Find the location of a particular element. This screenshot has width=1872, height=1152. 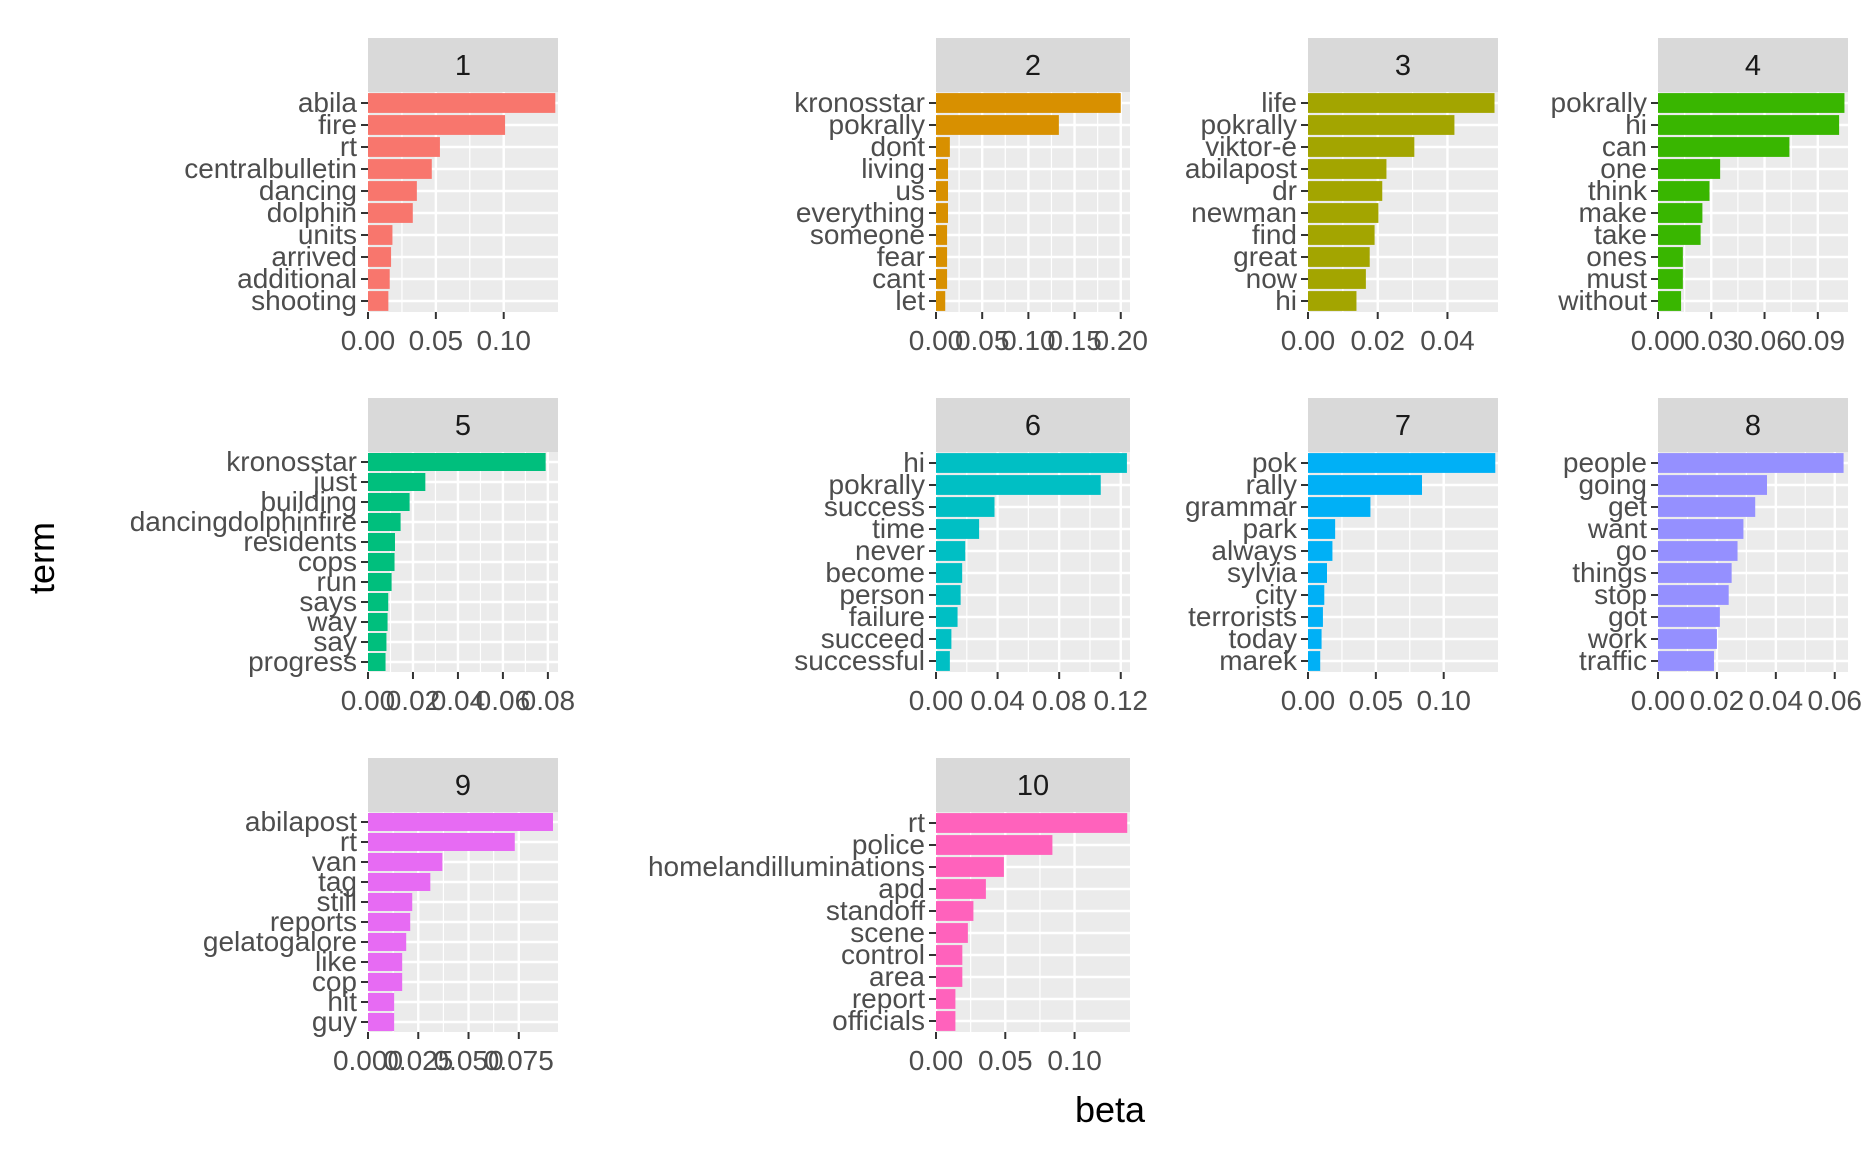

x-tick-label: 0.03 is located at coordinates (1711, 340).